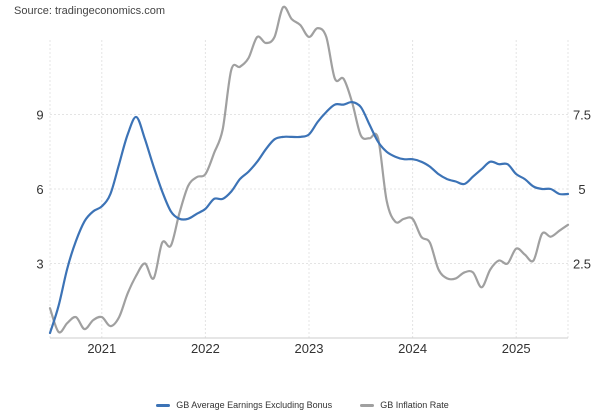 The image size is (605, 413). What do you see at coordinates (39, 189) in the screenshot?
I see `y-left-tick-label: 6` at bounding box center [39, 189].